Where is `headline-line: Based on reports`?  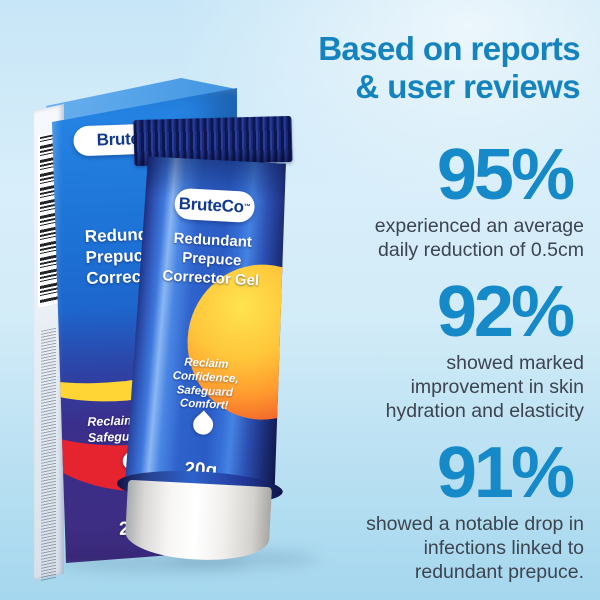 headline-line: Based on reports is located at coordinates (449, 48).